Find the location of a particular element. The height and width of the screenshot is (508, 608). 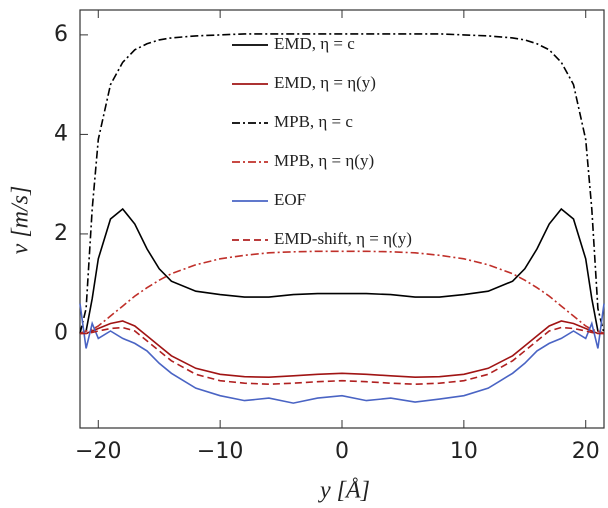

legend-label: MPB, η = η(y) is located at coordinates (324, 160).